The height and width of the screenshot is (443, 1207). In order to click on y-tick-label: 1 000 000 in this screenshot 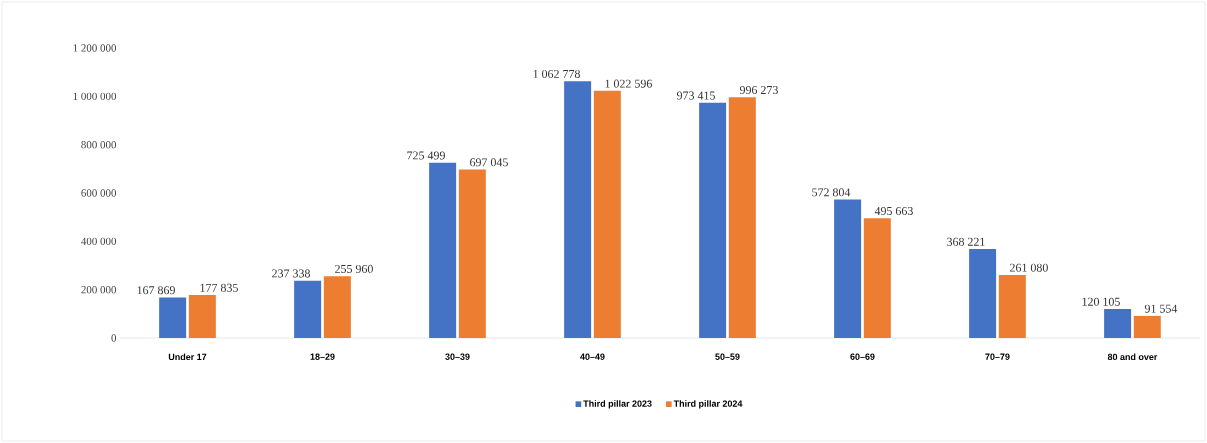, I will do `click(95, 96)`.